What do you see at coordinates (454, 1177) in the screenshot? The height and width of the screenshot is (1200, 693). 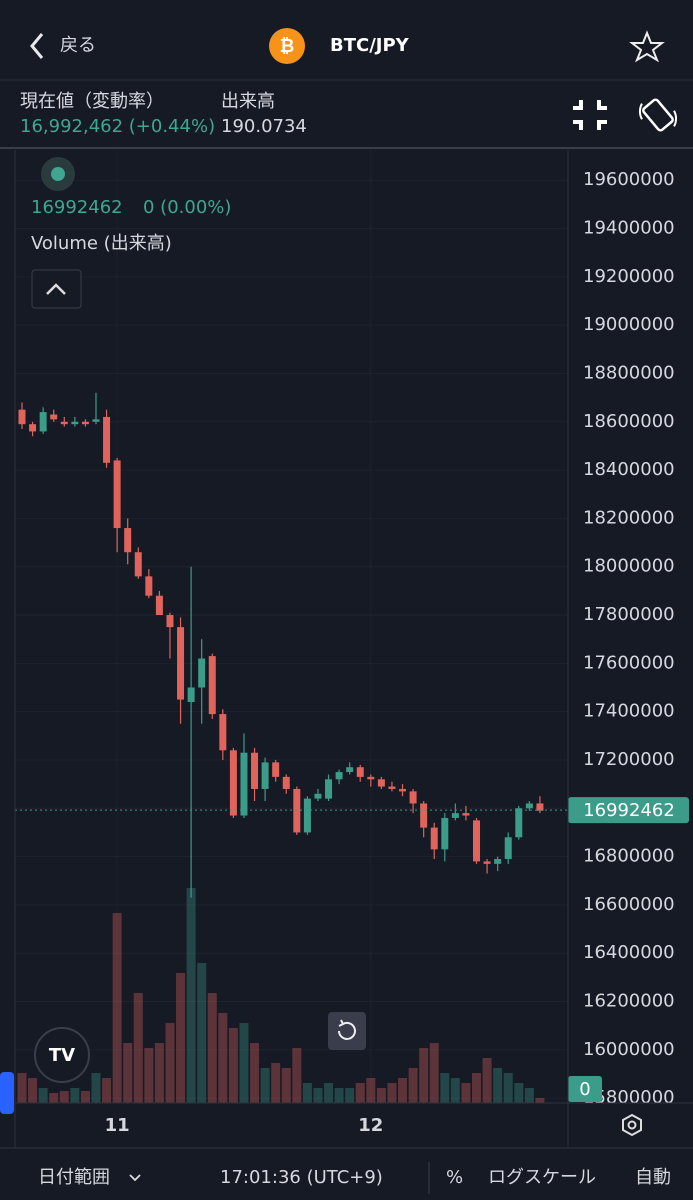 I see `percent-button: %` at bounding box center [454, 1177].